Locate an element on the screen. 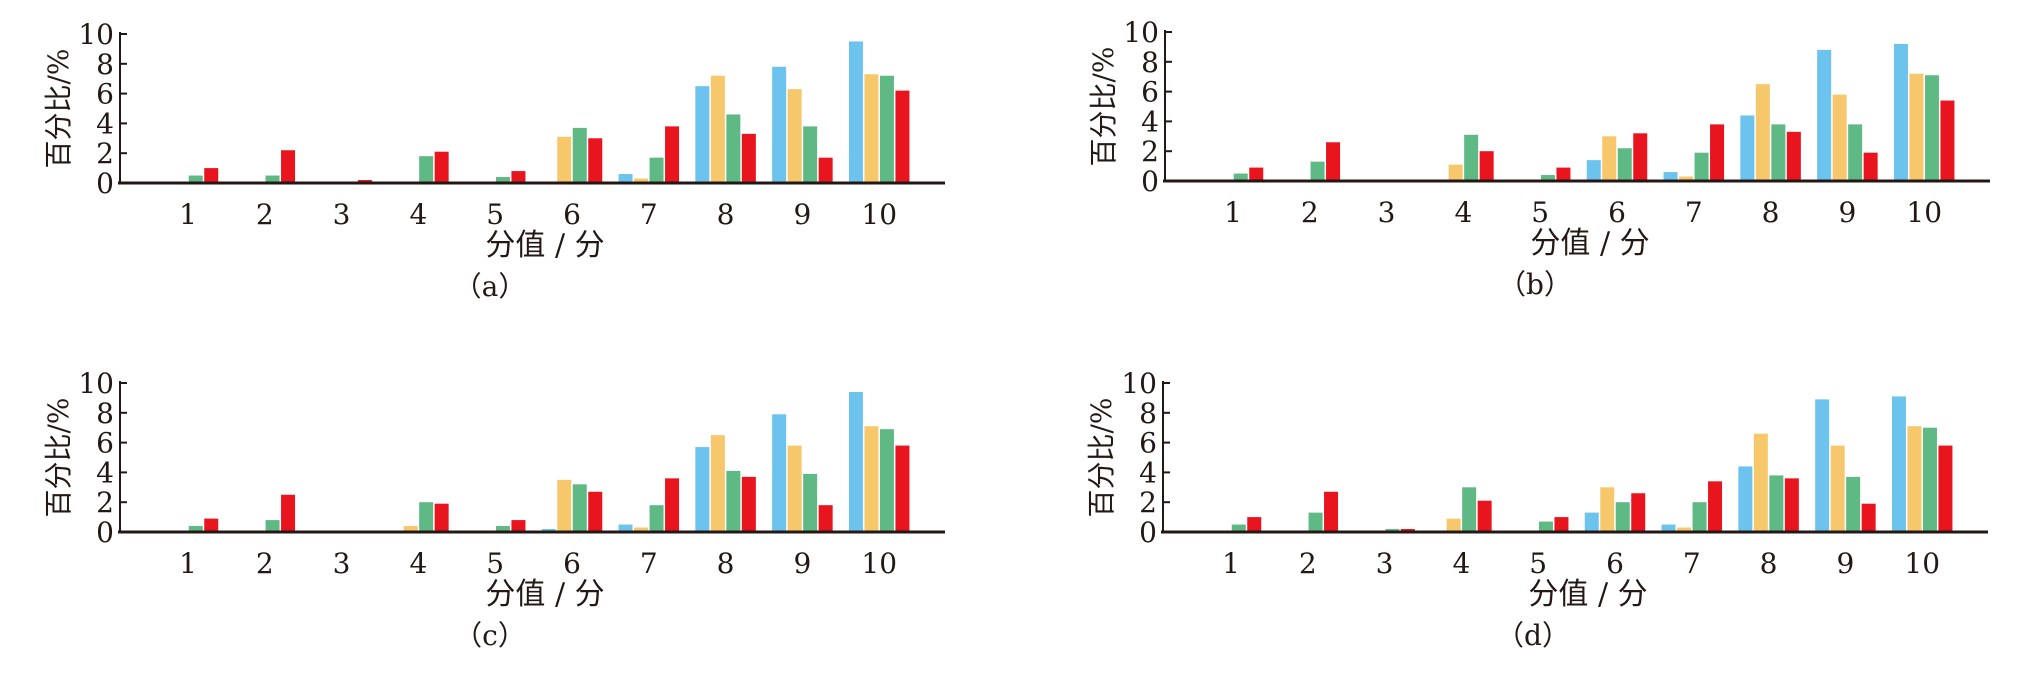 The image size is (2042, 687). subplot-caption: （c） is located at coordinates (490, 635).